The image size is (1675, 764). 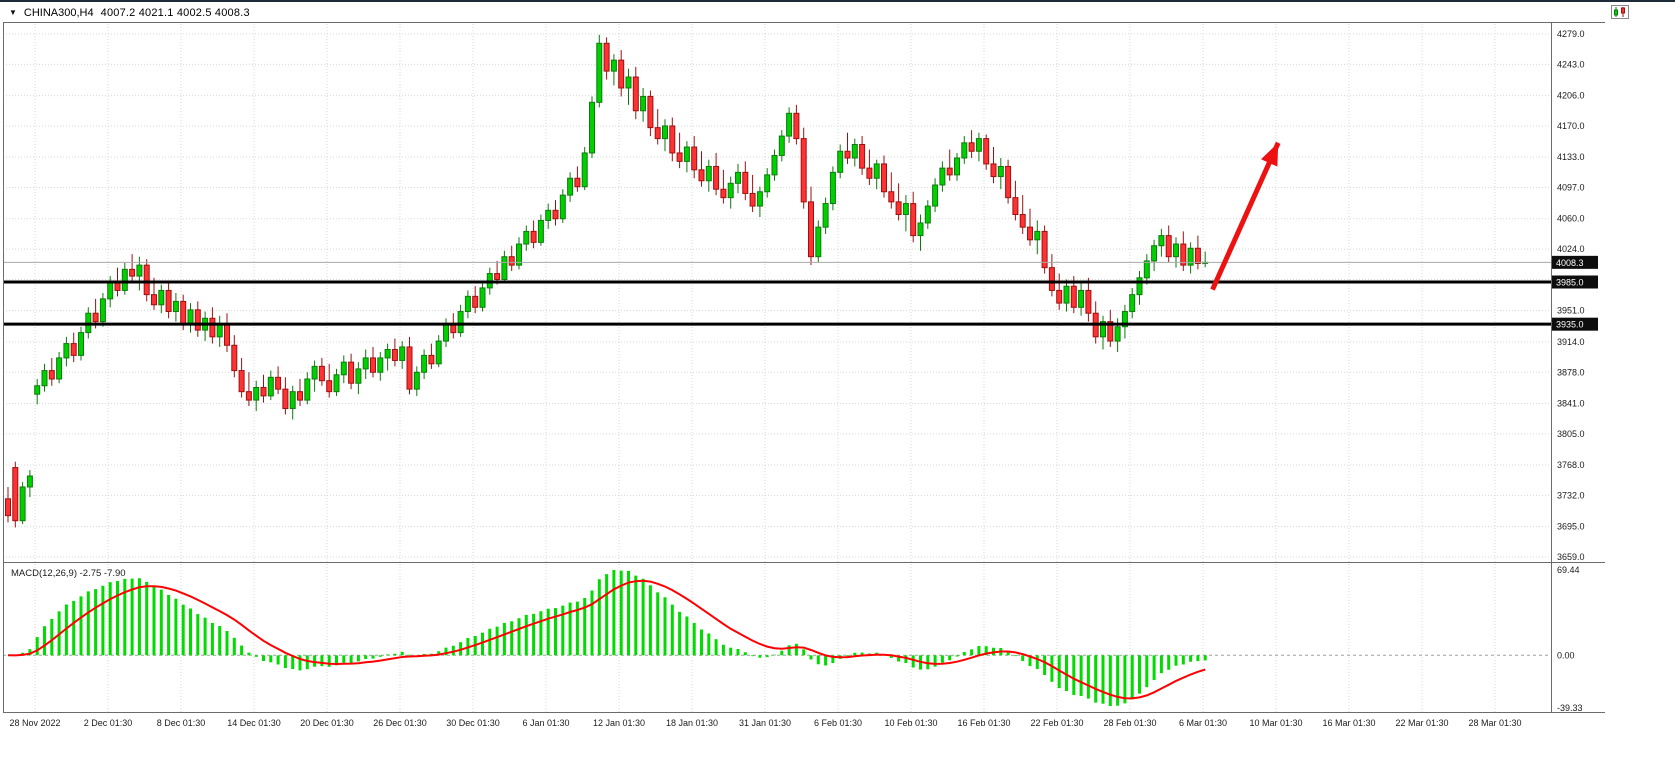 I want to click on svg-text: 6 Jan 01:30, so click(x=545, y=723).